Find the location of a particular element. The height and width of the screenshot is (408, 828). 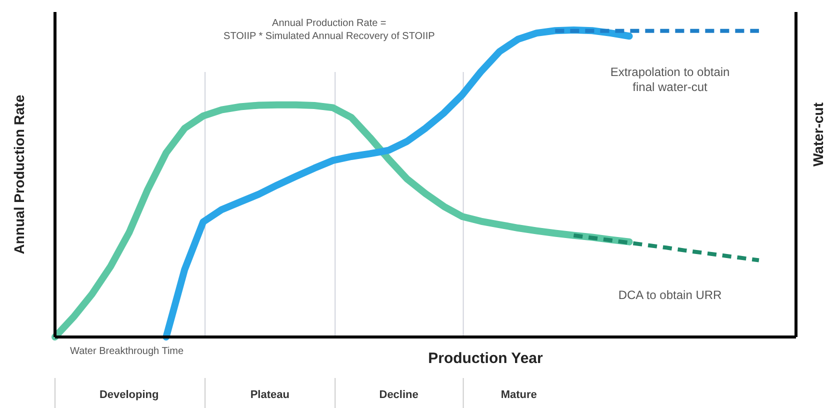

y-axis-title: Annual Production Rate is located at coordinates (19, 174).